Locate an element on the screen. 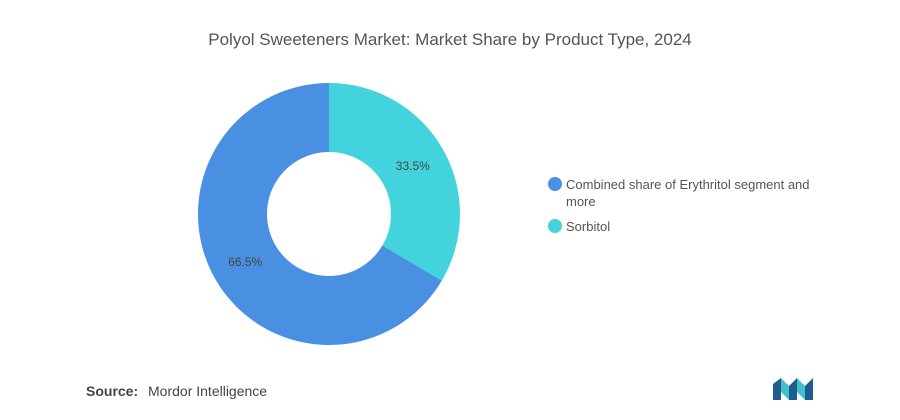 The width and height of the screenshot is (900, 420). source-note: Source: Mordor Intelligence is located at coordinates (176, 391).